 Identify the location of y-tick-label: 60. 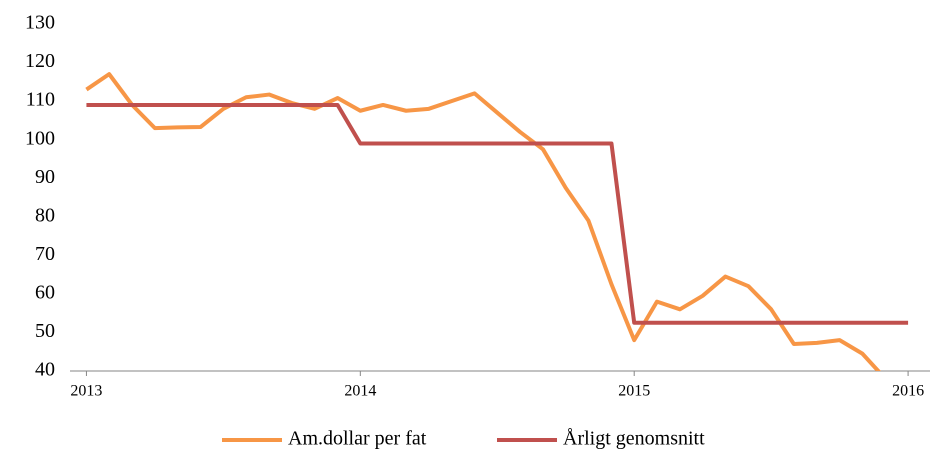
(45, 292).